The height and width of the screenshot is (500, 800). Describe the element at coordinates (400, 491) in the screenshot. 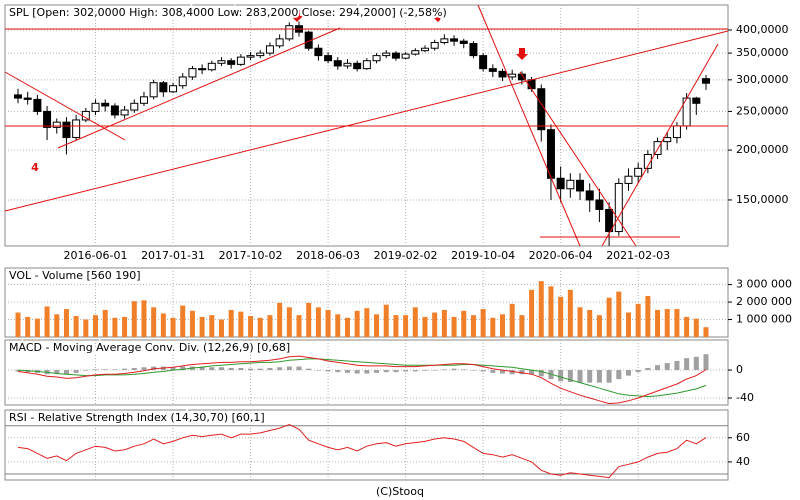

I see `footer: (C)Stooq` at that location.